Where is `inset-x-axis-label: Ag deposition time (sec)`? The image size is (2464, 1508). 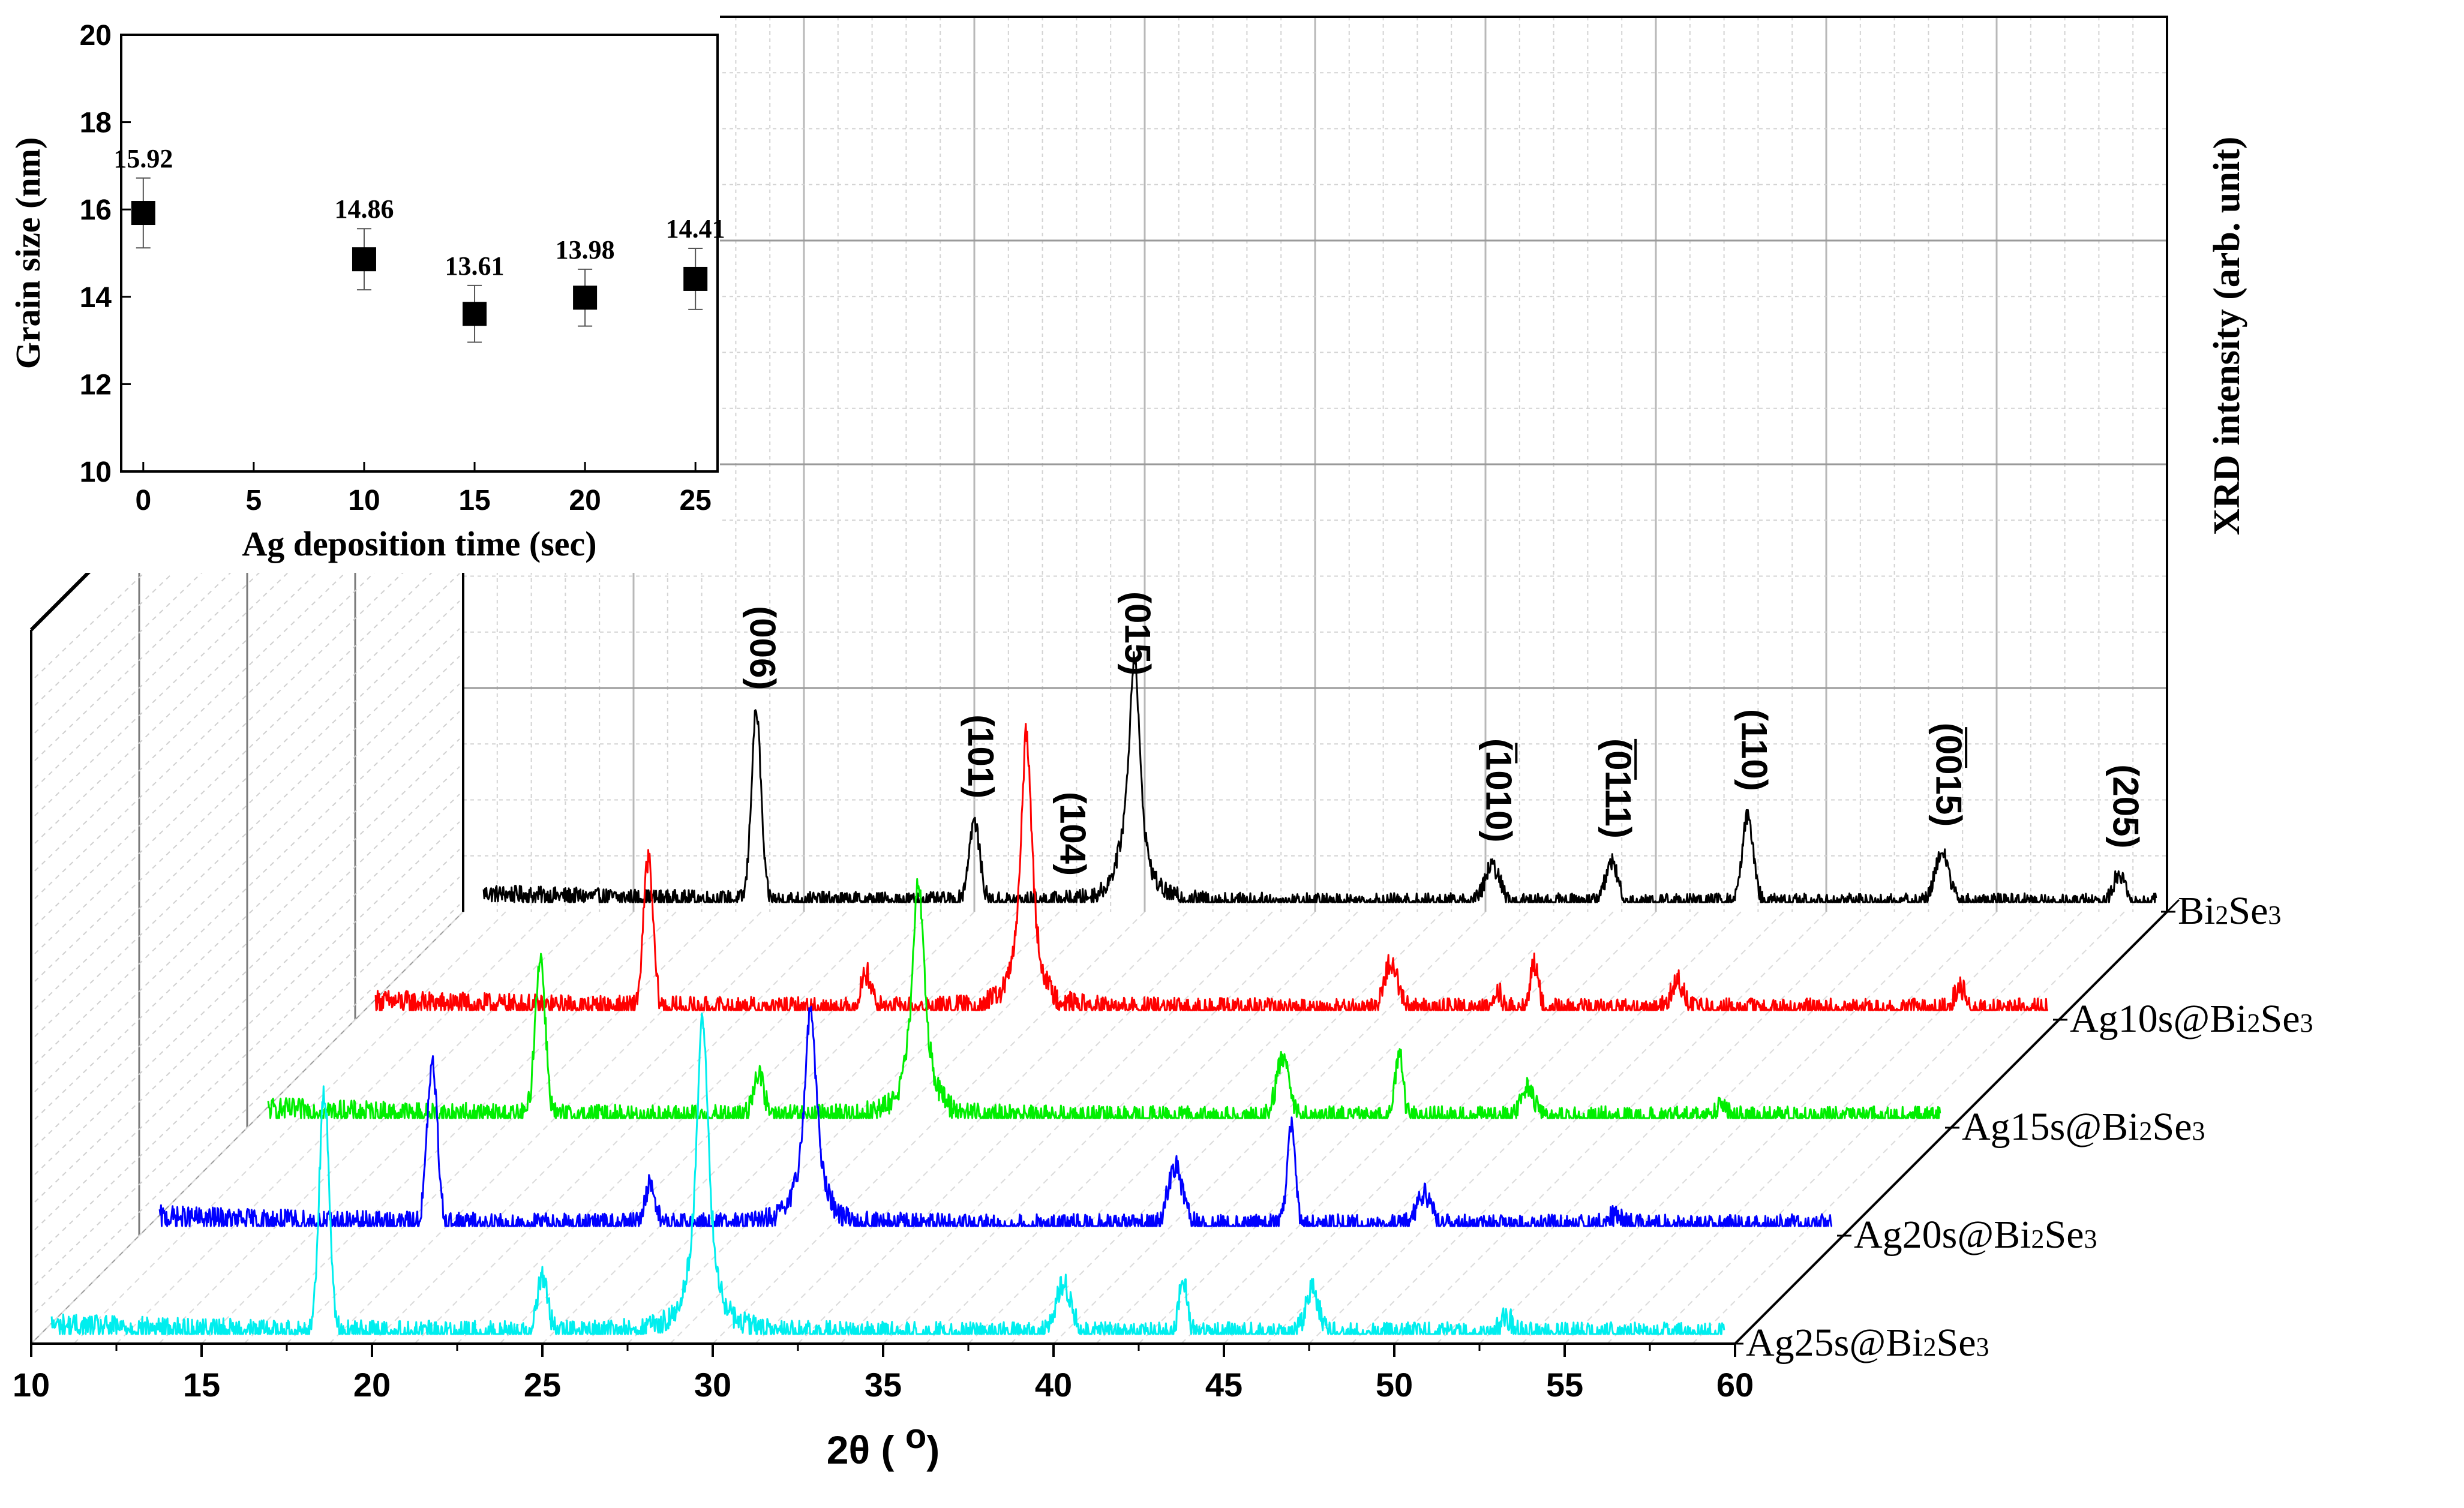 inset-x-axis-label: Ag deposition time (sec) is located at coordinates (419, 543).